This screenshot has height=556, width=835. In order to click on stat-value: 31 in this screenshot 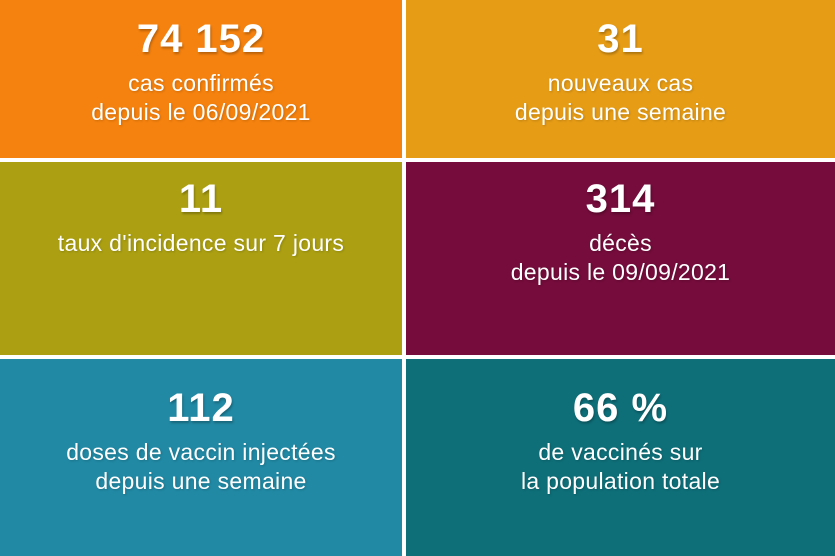, I will do `click(620, 39)`.